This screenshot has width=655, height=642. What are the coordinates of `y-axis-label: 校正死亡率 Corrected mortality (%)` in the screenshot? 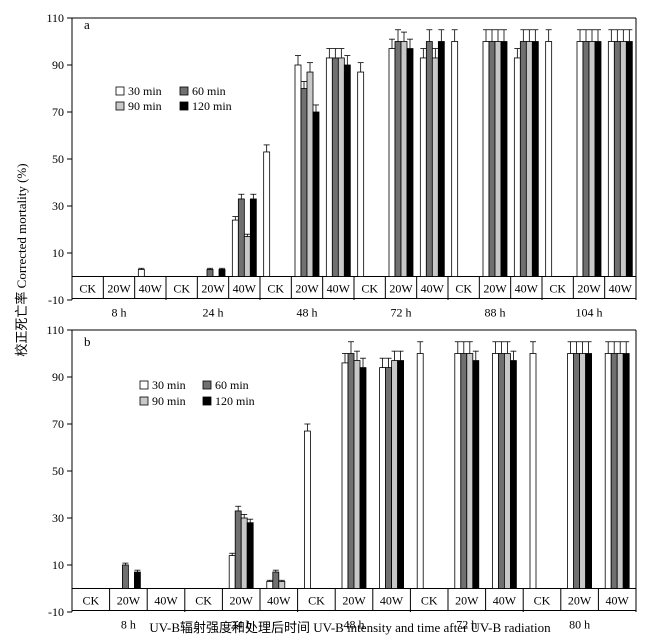 It's located at (21, 259).